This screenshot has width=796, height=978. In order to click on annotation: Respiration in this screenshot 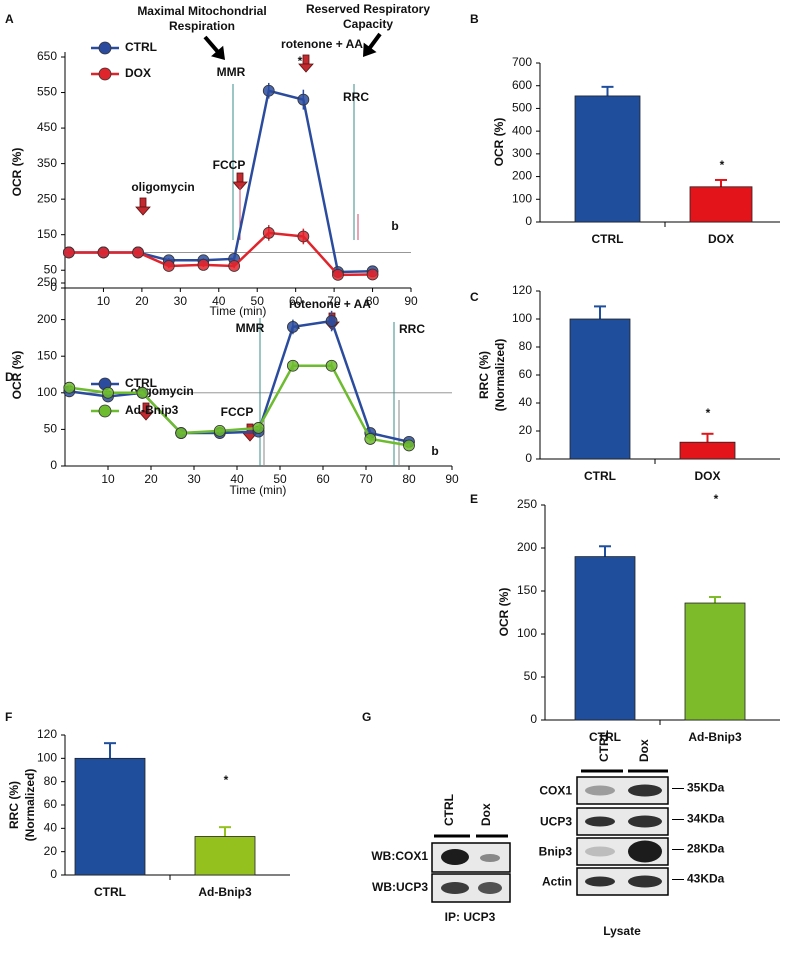, I will do `click(202, 26)`.